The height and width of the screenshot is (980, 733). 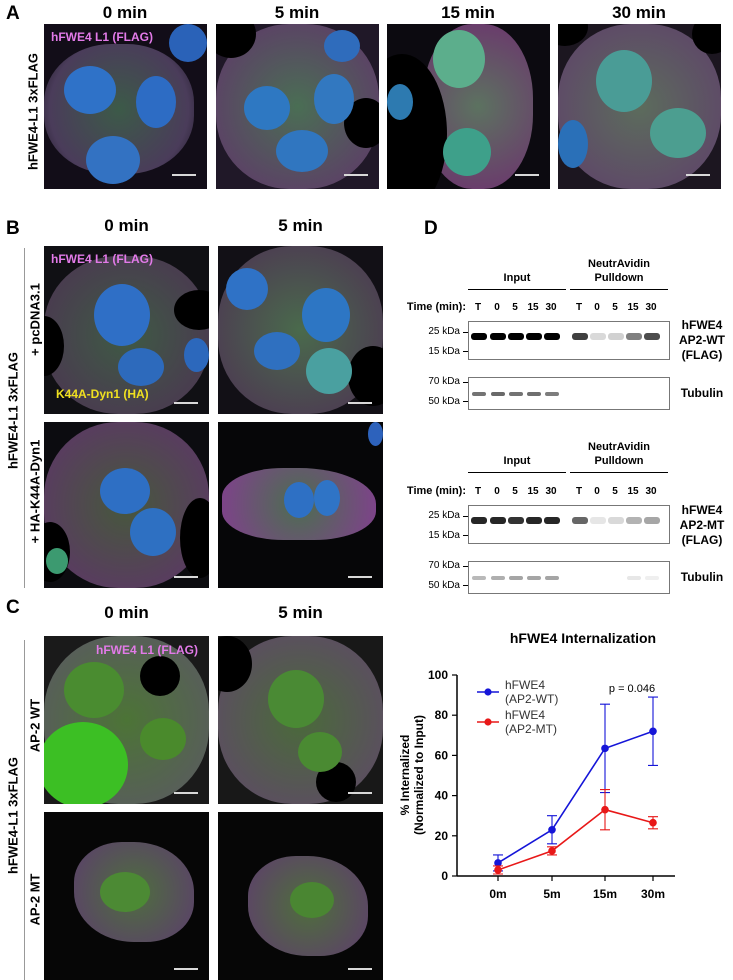 What do you see at coordinates (13, 816) in the screenshot?
I see `panel-c-row-label: hFWE4-L1 3xFLAG` at bounding box center [13, 816].